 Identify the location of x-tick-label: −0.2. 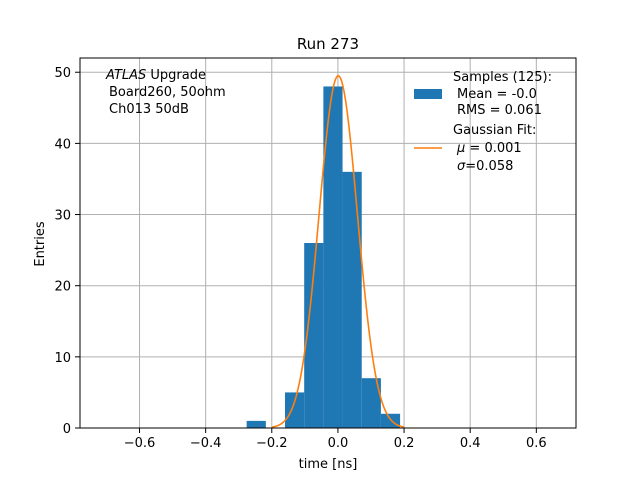
(272, 443).